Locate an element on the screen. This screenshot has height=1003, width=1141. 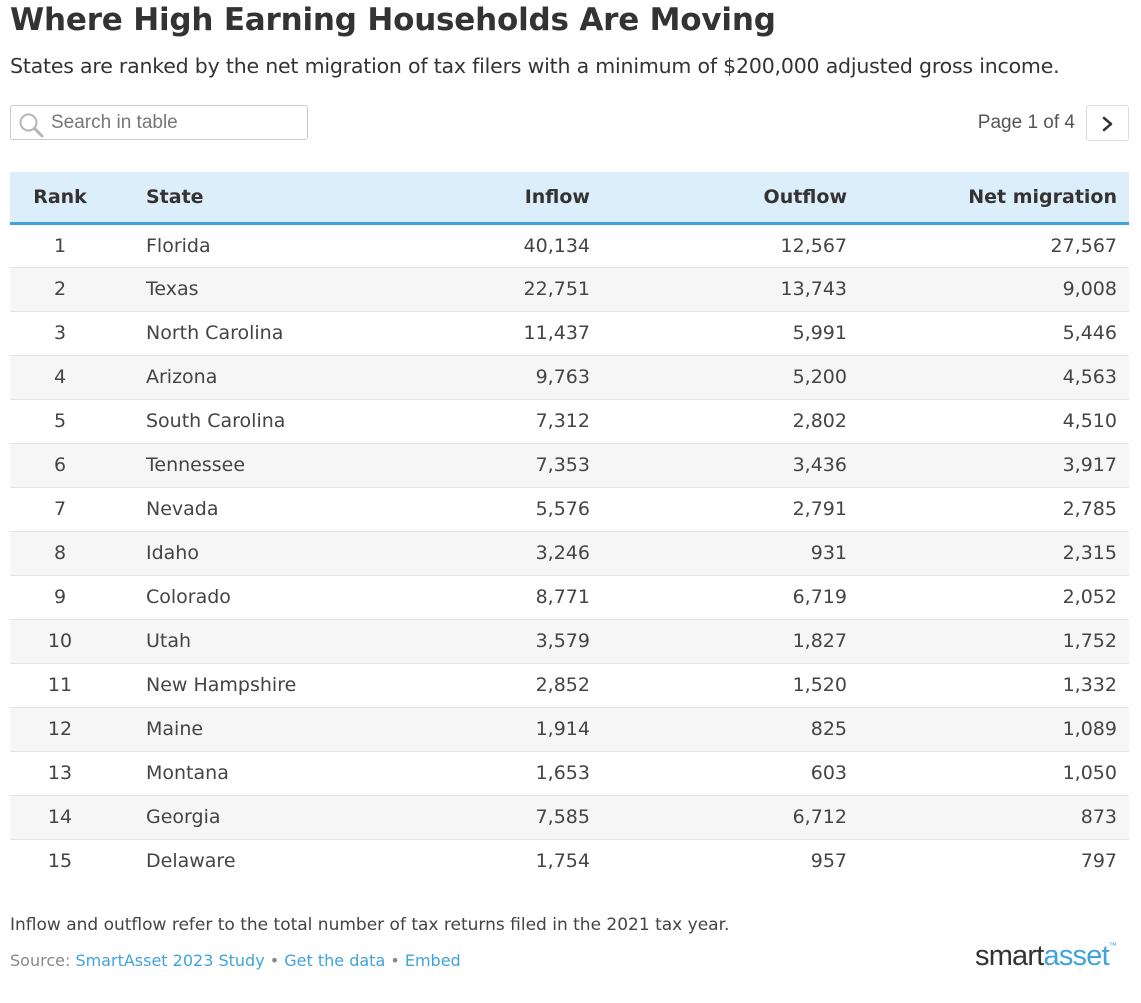
net-migration-cell: 873 is located at coordinates (988, 817).